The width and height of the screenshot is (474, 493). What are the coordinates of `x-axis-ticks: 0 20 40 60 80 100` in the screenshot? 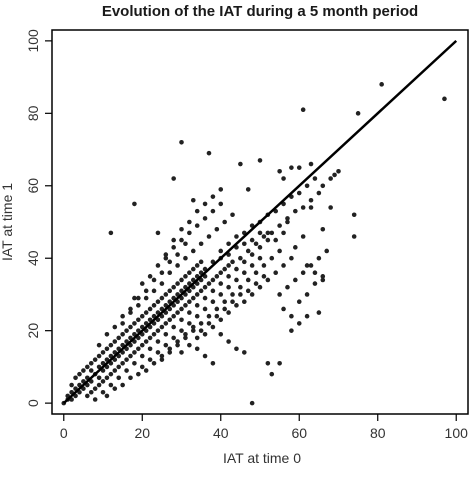 It's located at (264, 427).